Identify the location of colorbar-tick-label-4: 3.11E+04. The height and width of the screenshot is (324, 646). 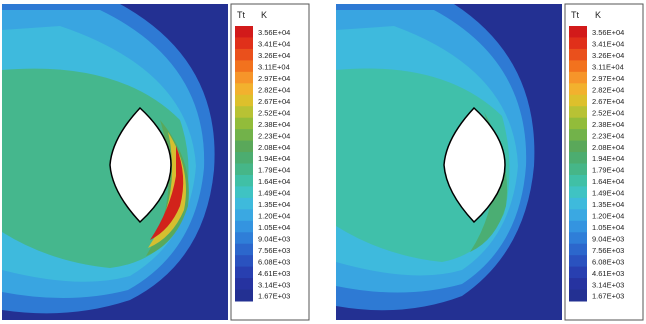
(608, 67).